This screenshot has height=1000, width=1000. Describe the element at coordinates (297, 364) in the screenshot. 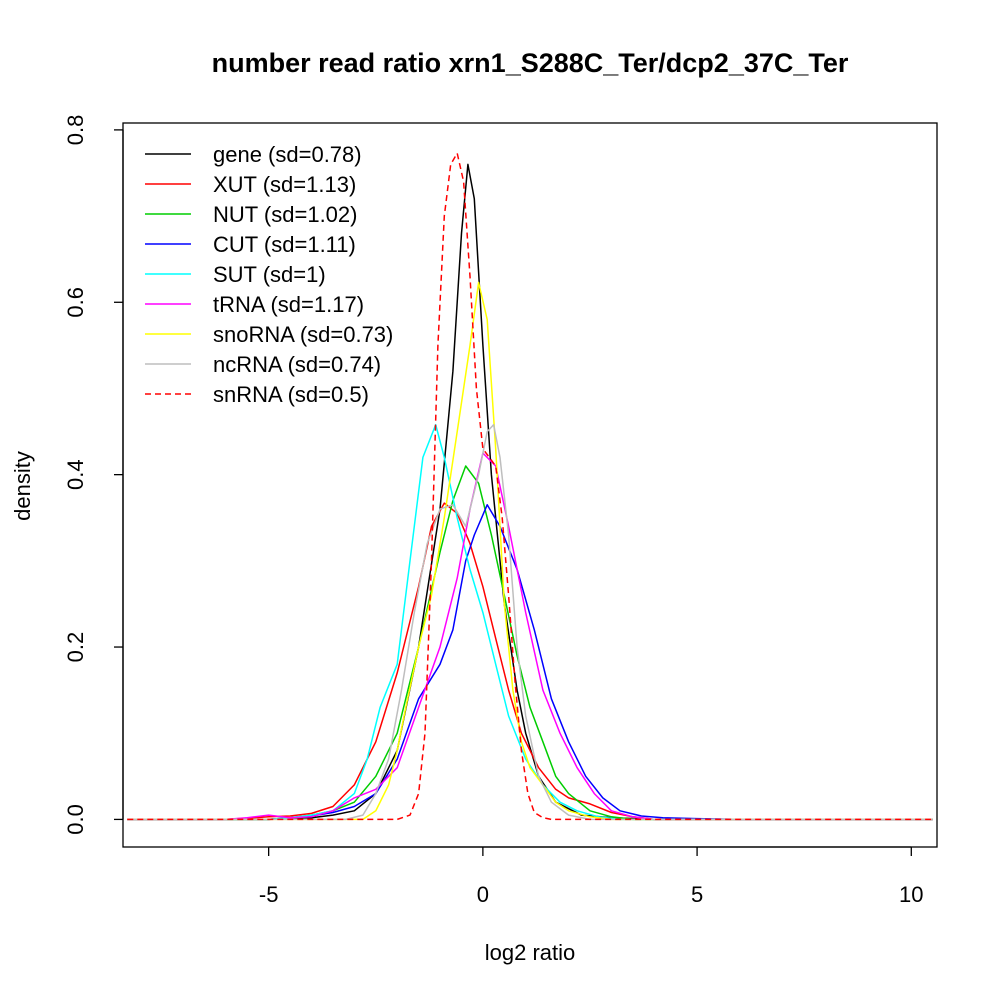

I see `legend-label-7: ncRNA (sd=0.74)` at that location.